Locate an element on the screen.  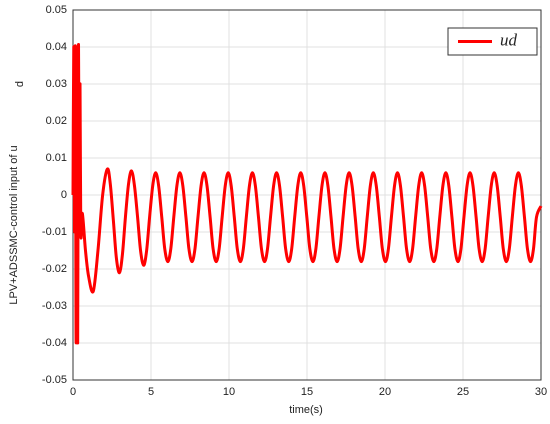
x-axis-label: time(s) is located at coordinates (306, 410).